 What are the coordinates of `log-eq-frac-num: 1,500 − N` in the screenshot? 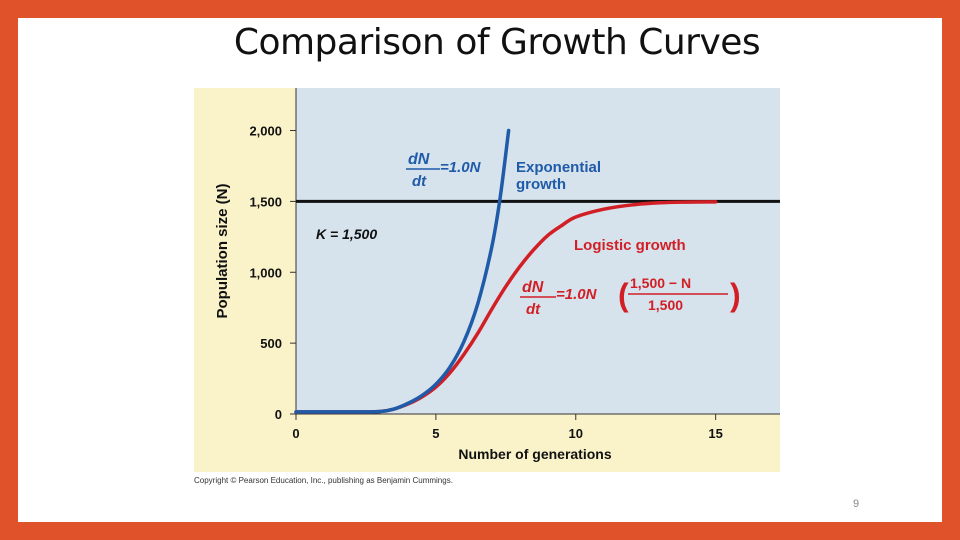 It's located at (660, 283).